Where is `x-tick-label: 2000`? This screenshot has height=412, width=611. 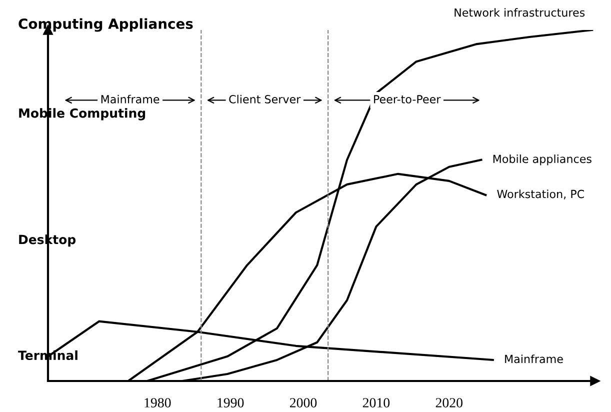
x-tick-label: 2000 is located at coordinates (303, 403).